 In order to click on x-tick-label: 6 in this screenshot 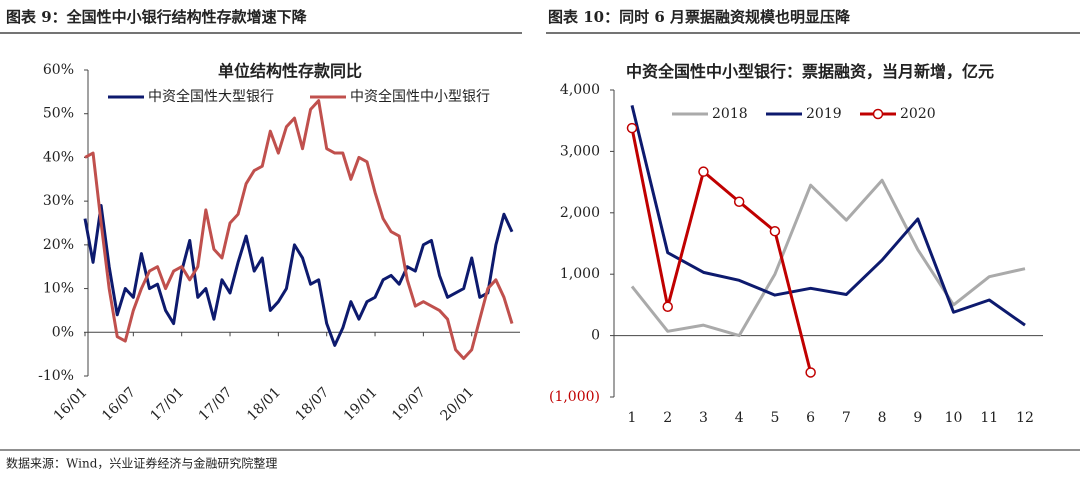, I will do `click(810, 418)`.